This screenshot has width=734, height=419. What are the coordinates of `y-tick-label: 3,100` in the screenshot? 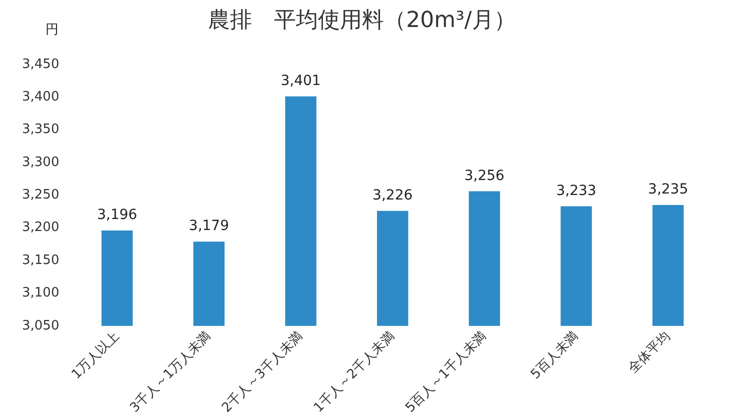 It's located at (41, 293).